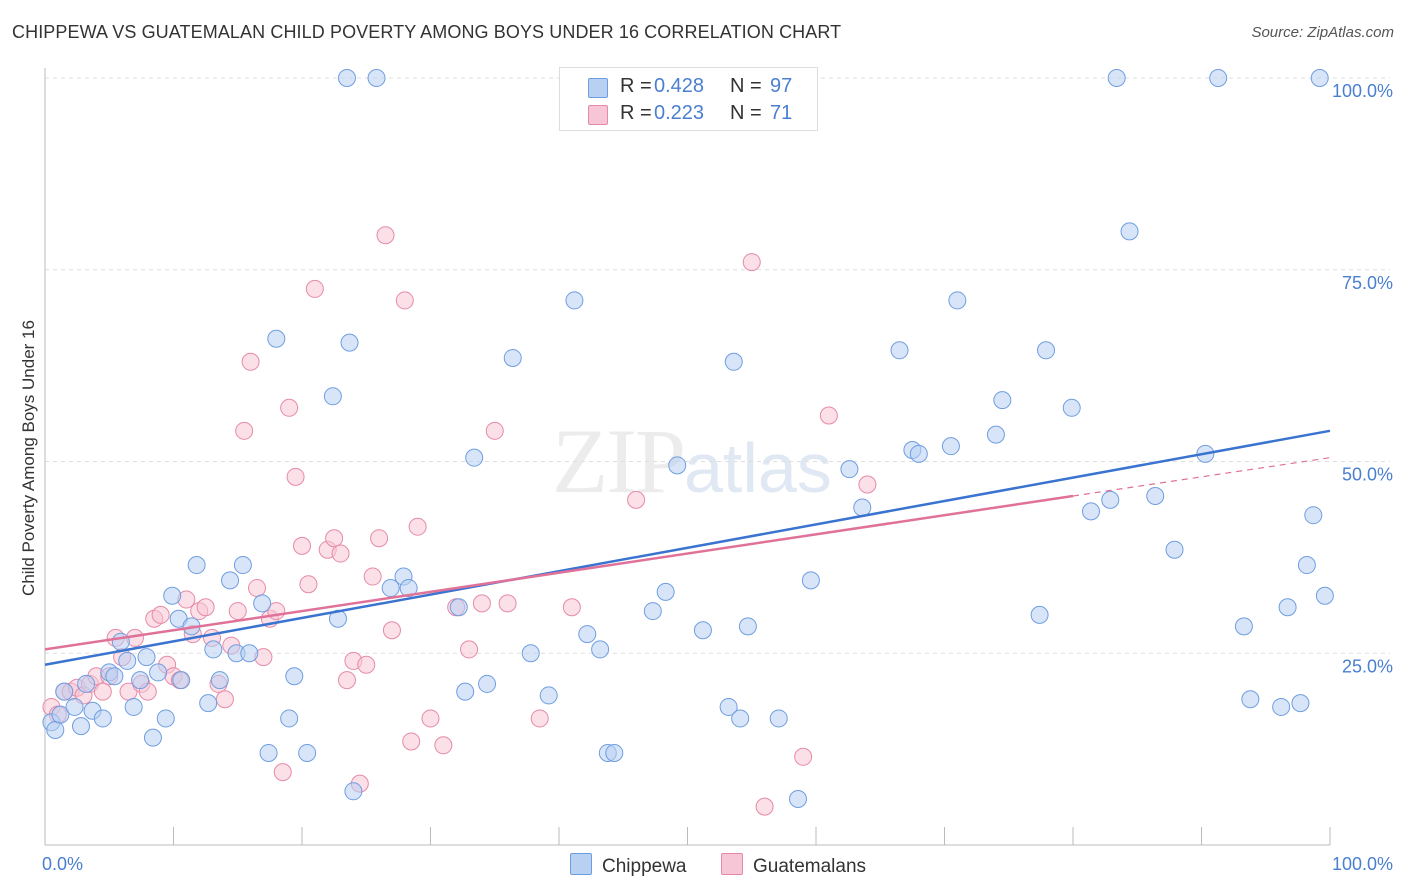 This screenshot has height=892, width=1406. Describe the element at coordinates (810, 866) in the screenshot. I see `bottom-legend-label-guatemalans: Guatemalans` at that location.